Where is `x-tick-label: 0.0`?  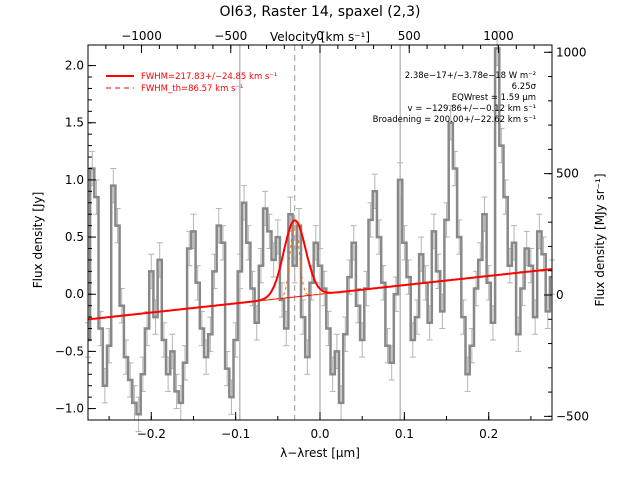 x-tick-label: 0.0 is located at coordinates (319, 434).